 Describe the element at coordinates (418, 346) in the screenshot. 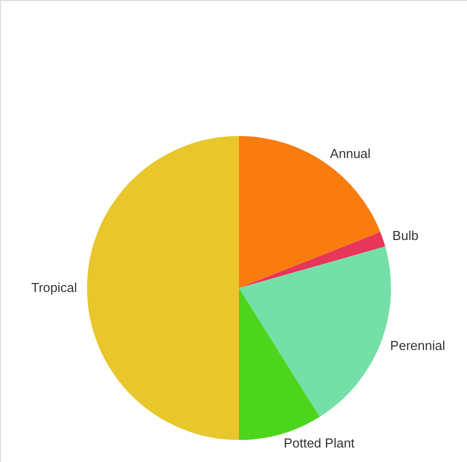

I see `slice-label: Perennial` at that location.